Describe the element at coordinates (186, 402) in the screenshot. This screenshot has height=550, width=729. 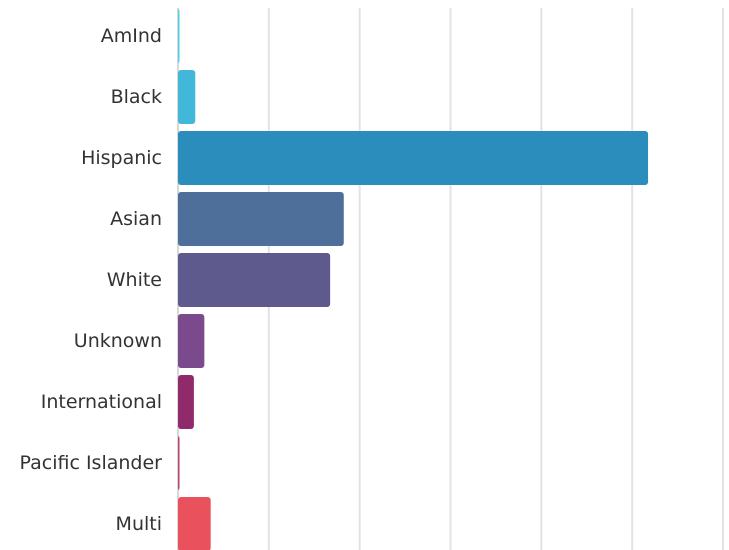
I see `bar-international` at that location.